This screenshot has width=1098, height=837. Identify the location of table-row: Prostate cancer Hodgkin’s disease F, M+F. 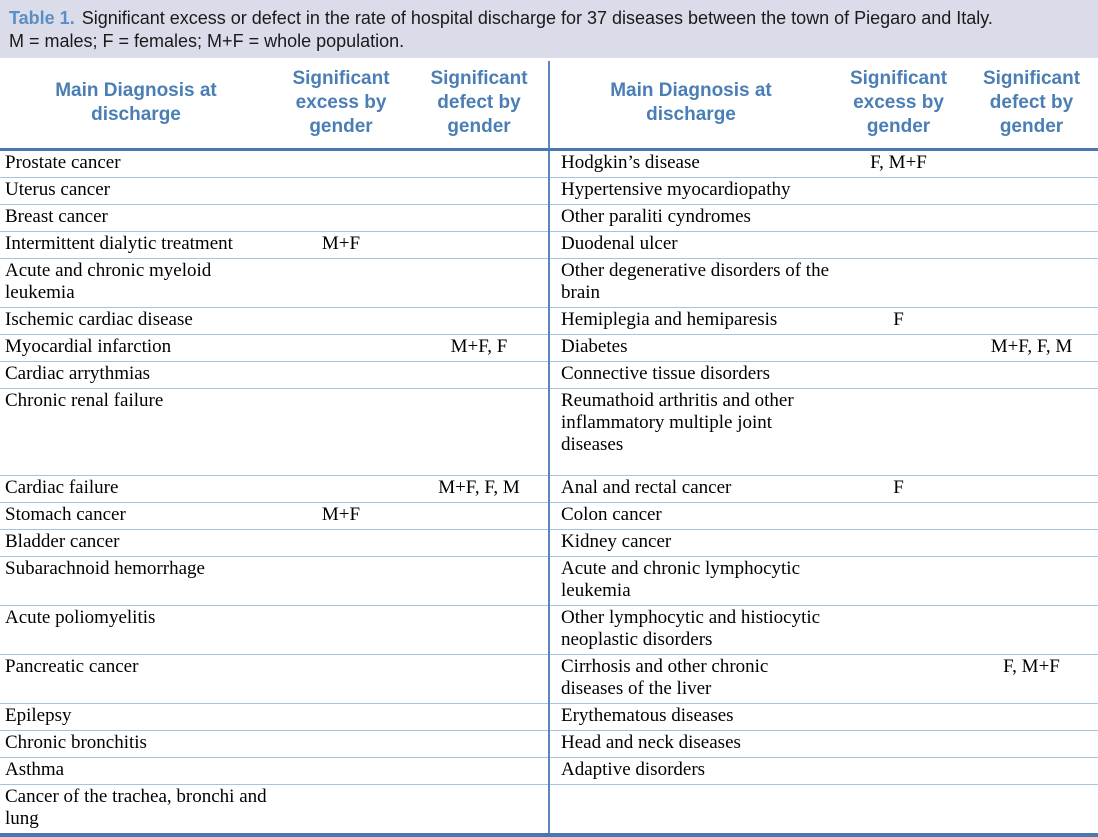
(549, 163).